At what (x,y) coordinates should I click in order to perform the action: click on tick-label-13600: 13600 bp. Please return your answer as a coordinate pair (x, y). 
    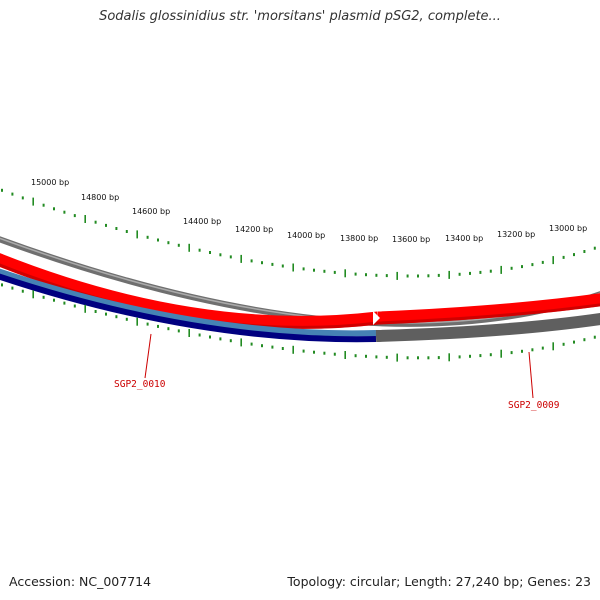
    Looking at the image, I should click on (411, 239).